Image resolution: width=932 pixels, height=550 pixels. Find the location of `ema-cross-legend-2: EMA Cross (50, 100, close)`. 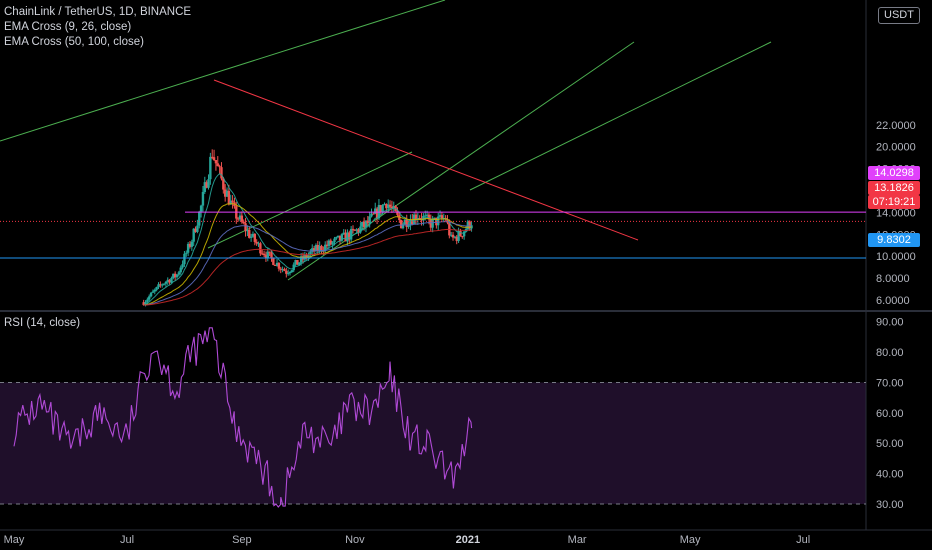

ema-cross-legend-2: EMA Cross (50, 100, close) is located at coordinates (74, 42).